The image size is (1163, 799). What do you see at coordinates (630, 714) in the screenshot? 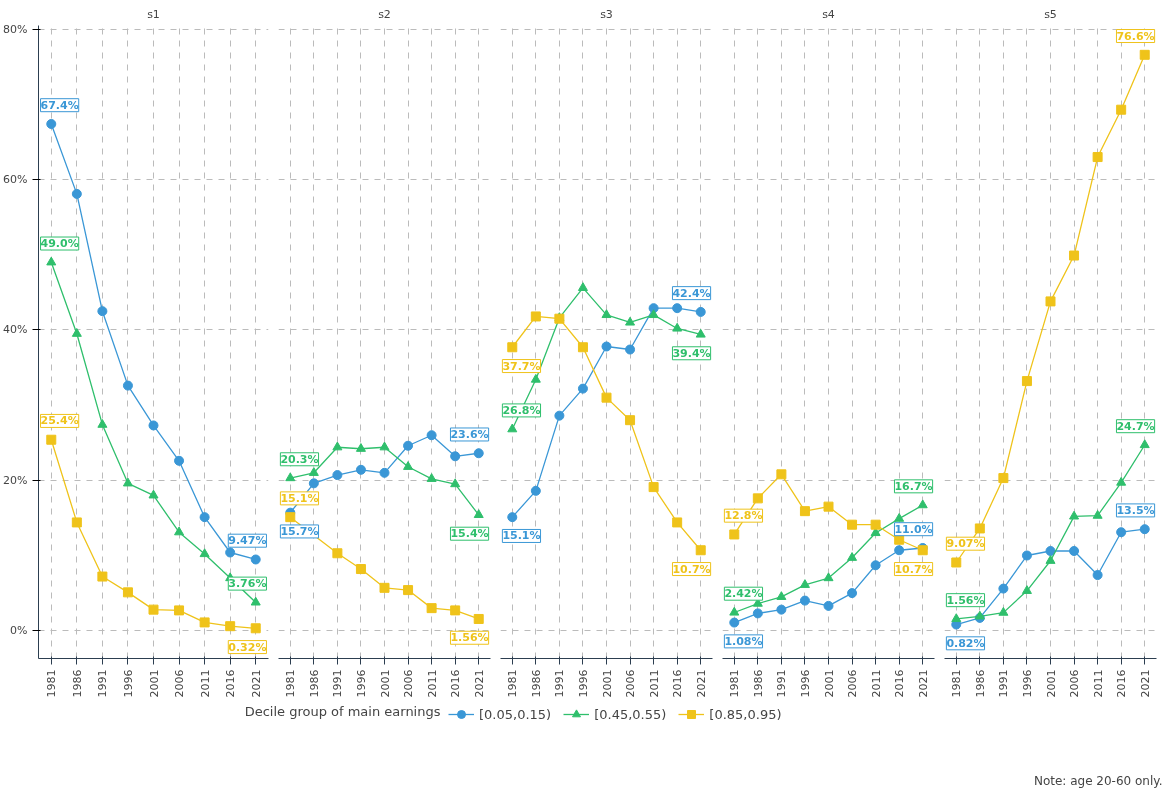
I see `legend-label: [0.45,0.55)` at bounding box center [630, 714].